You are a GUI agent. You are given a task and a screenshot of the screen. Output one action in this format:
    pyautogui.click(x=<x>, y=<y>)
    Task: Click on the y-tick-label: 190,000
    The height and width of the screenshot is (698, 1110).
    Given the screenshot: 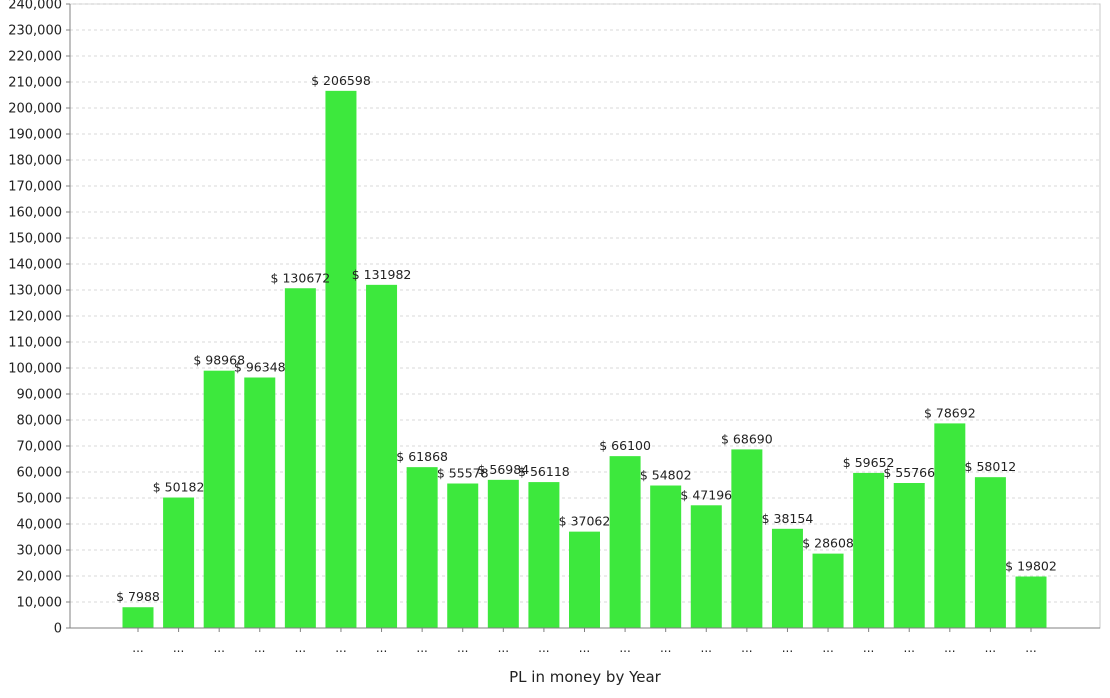 What is the action you would take?
    pyautogui.click(x=35, y=135)
    